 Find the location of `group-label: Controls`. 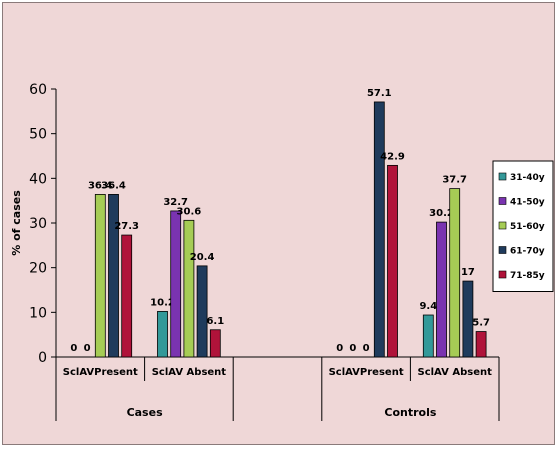

group-label: Controls is located at coordinates (410, 412).